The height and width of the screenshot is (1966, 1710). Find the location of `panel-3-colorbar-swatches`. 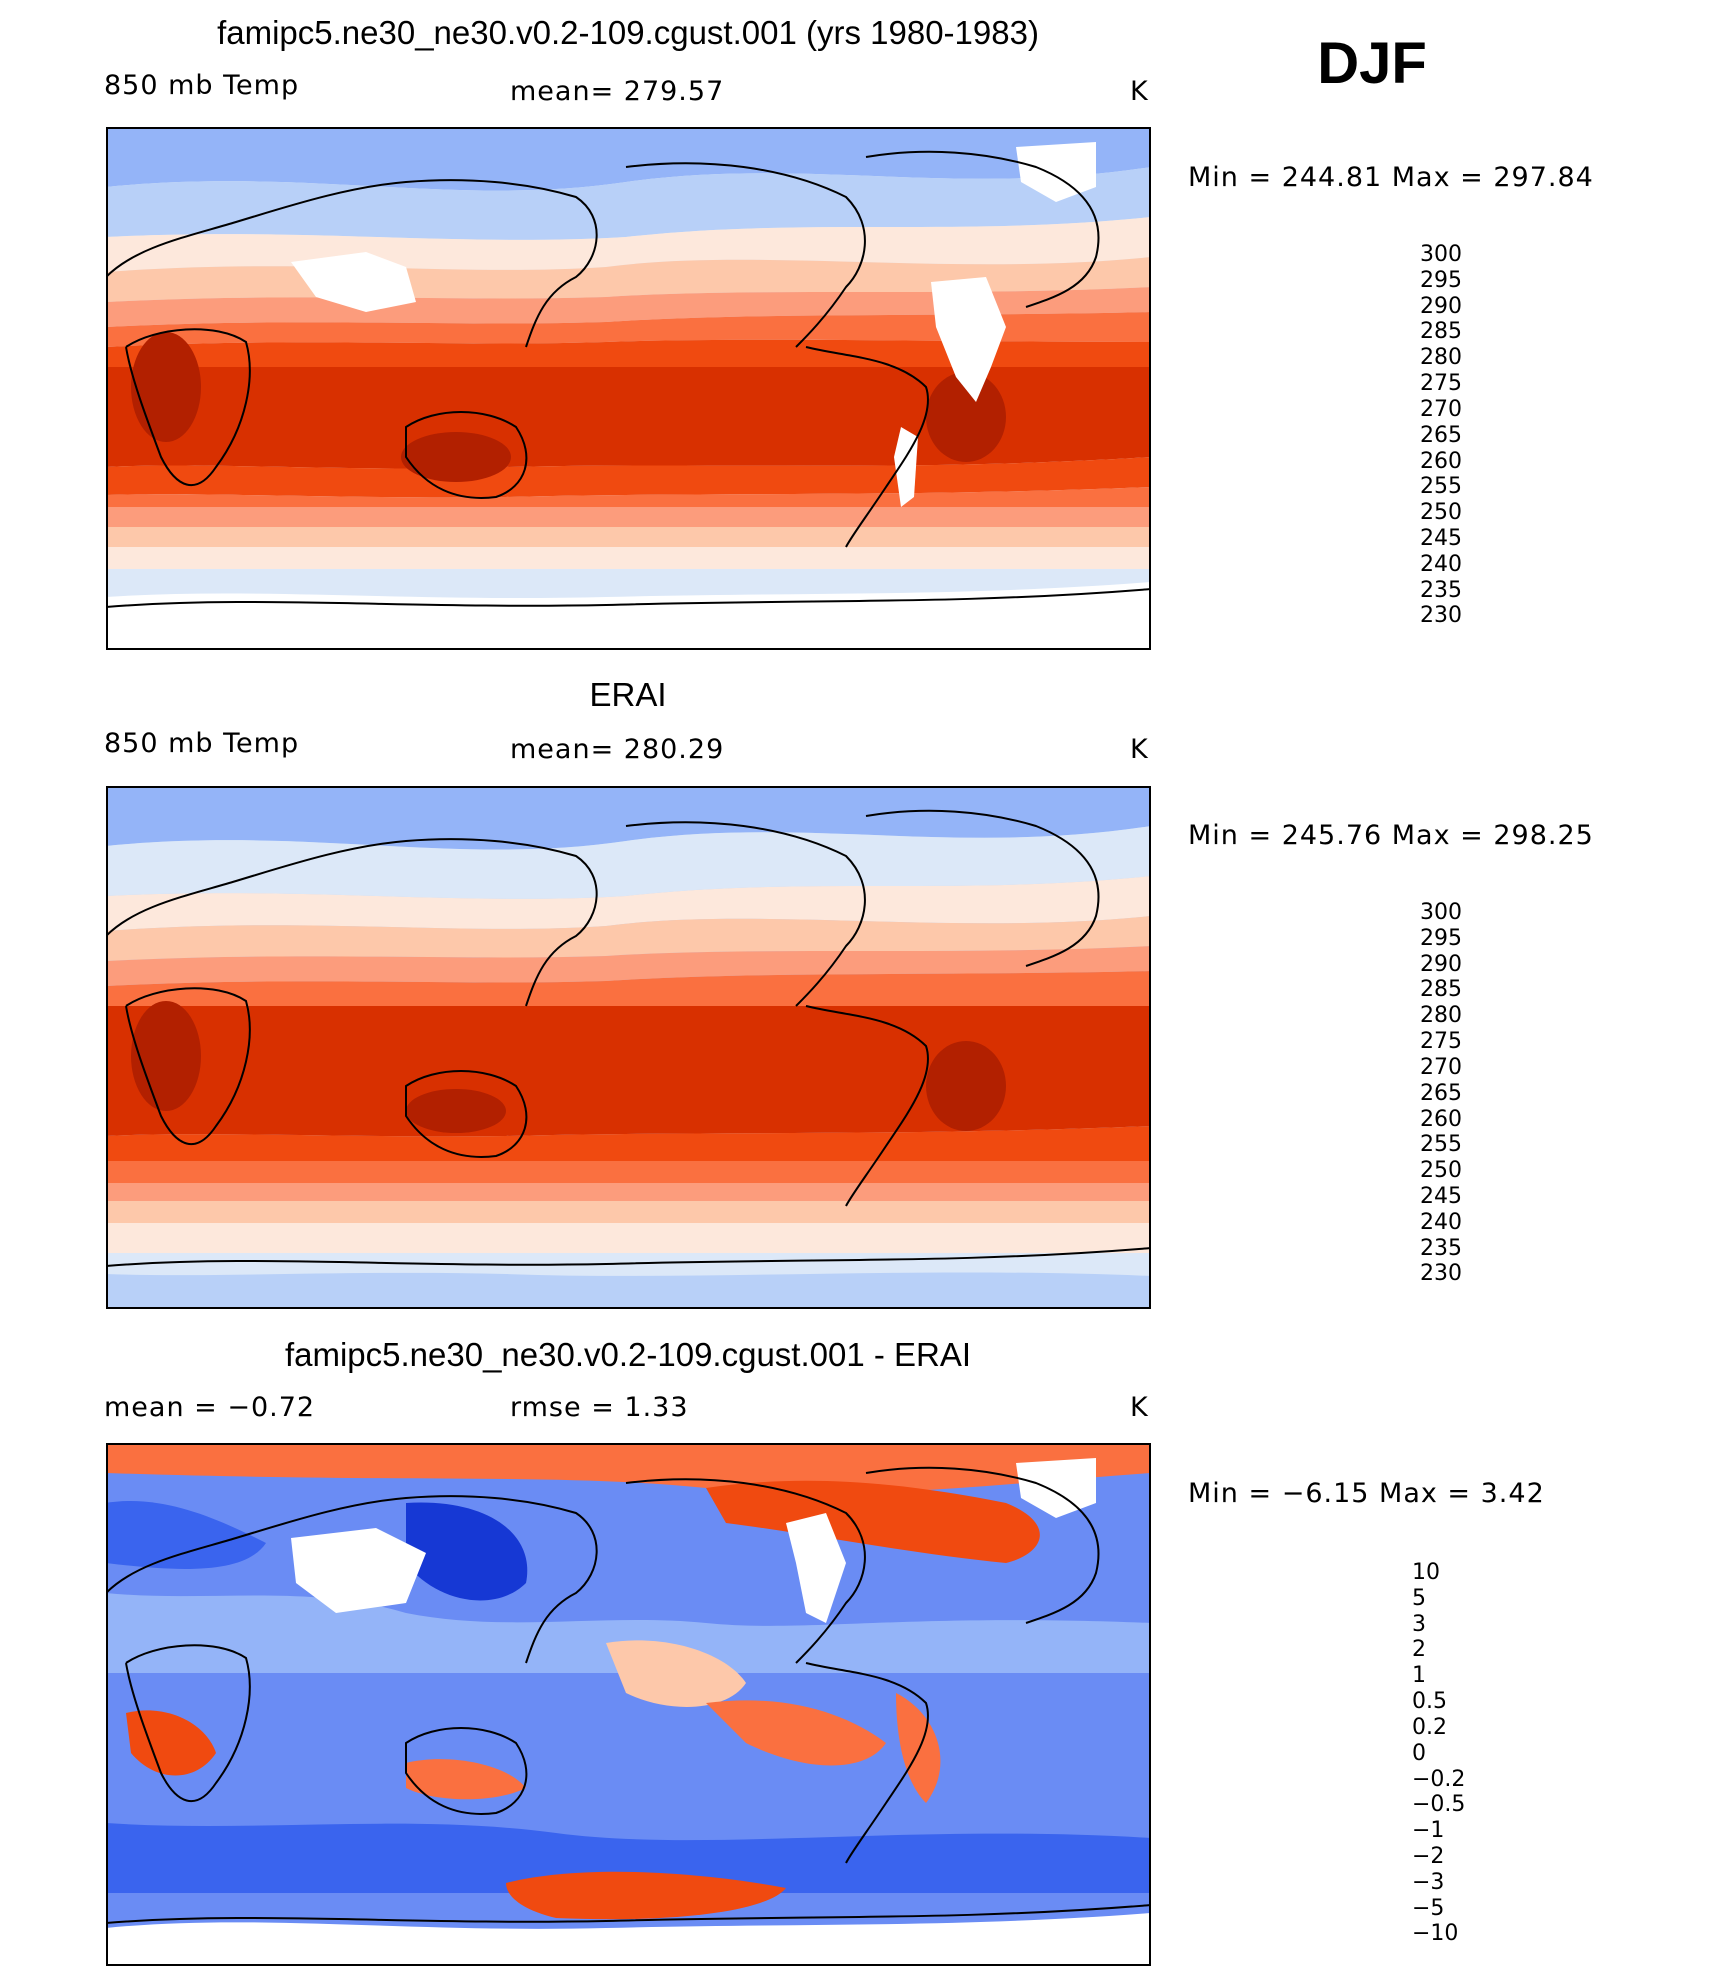

panel-3-colorbar-swatches is located at coordinates (1367, 1753).